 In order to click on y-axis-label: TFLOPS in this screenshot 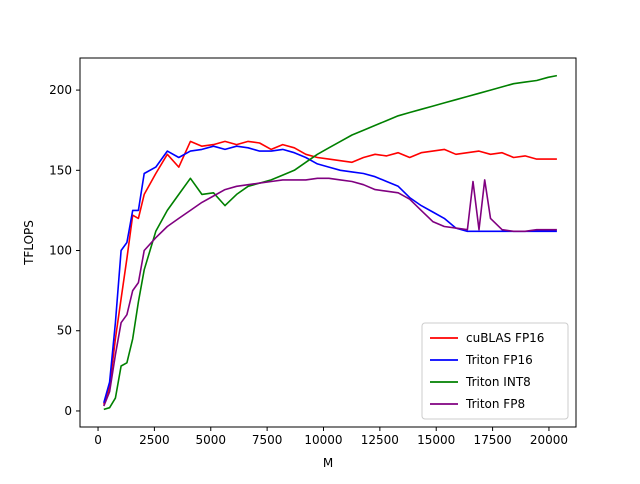, I will do `click(29, 243)`.